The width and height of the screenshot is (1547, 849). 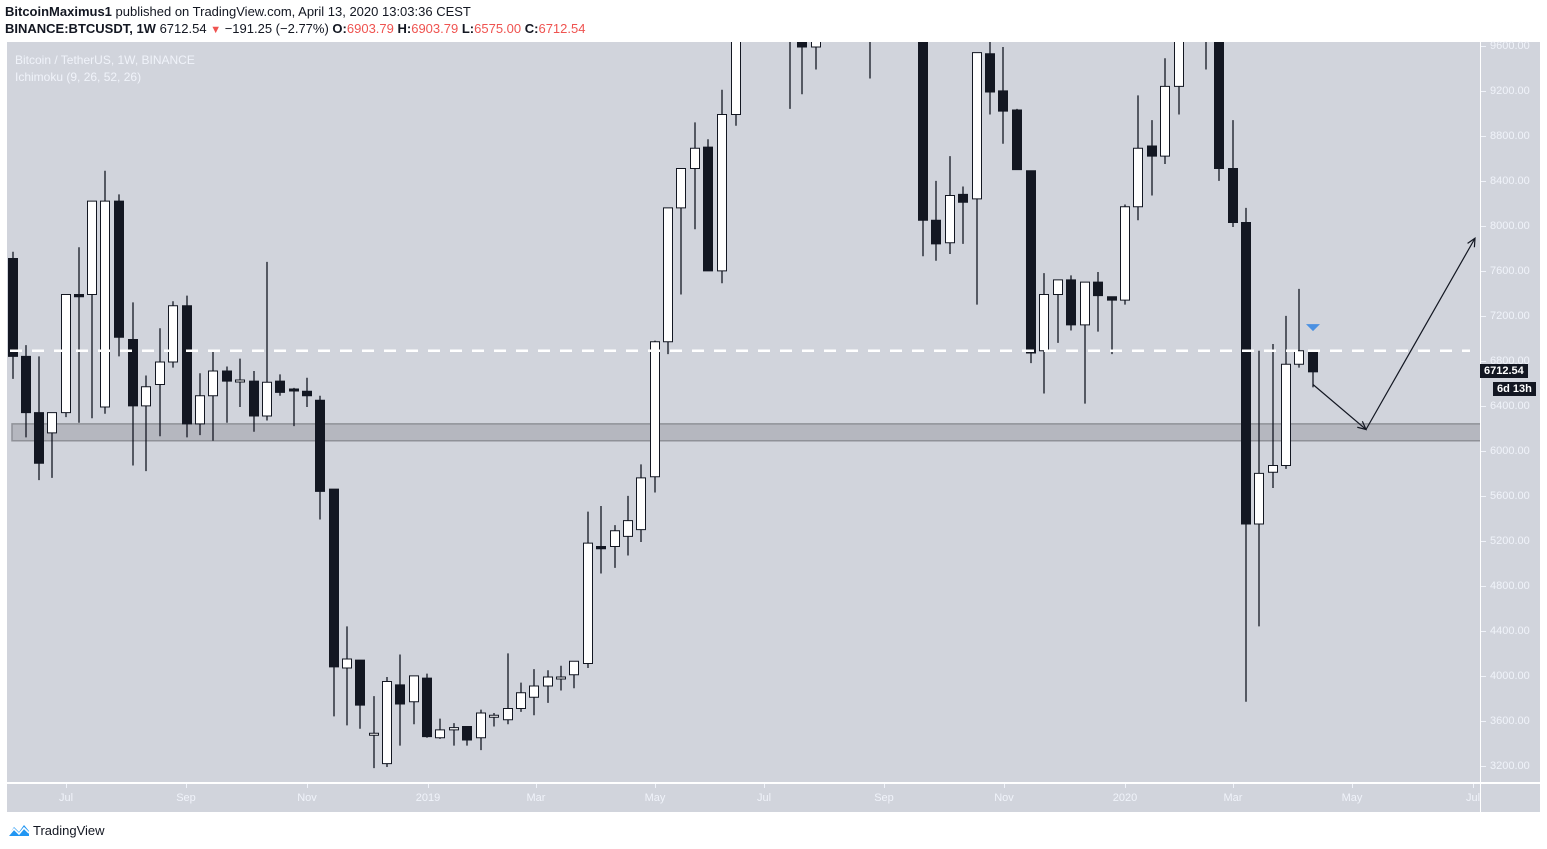 What do you see at coordinates (55, 830) in the screenshot?
I see `tradingview-branding: TradingView` at bounding box center [55, 830].